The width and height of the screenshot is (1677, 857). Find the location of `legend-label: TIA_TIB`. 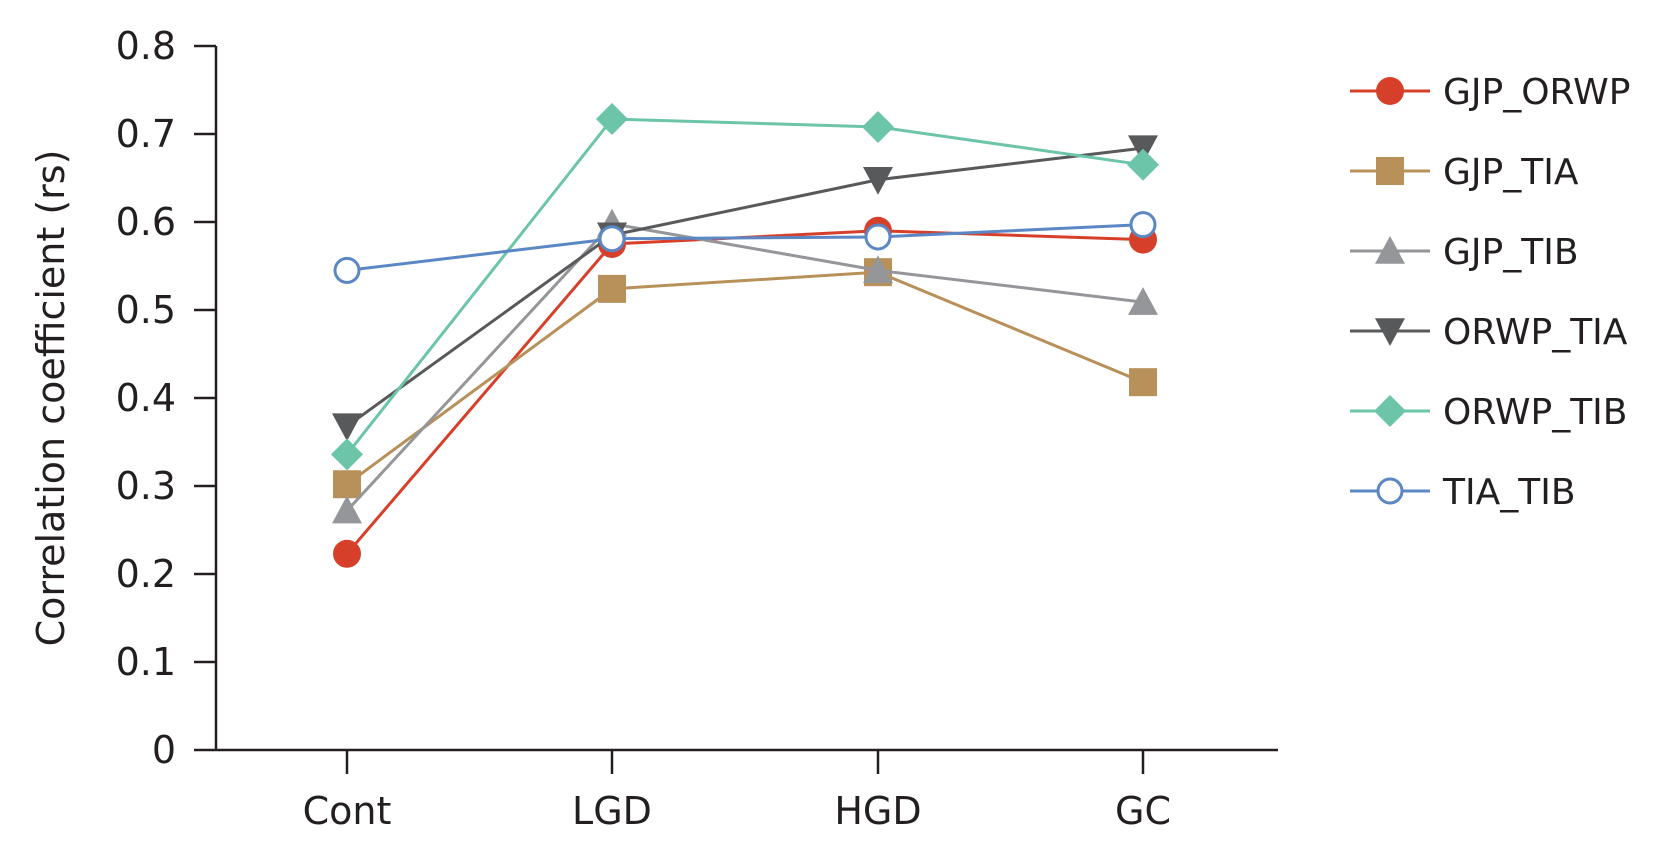

legend-label: TIA_TIB is located at coordinates (1509, 492).